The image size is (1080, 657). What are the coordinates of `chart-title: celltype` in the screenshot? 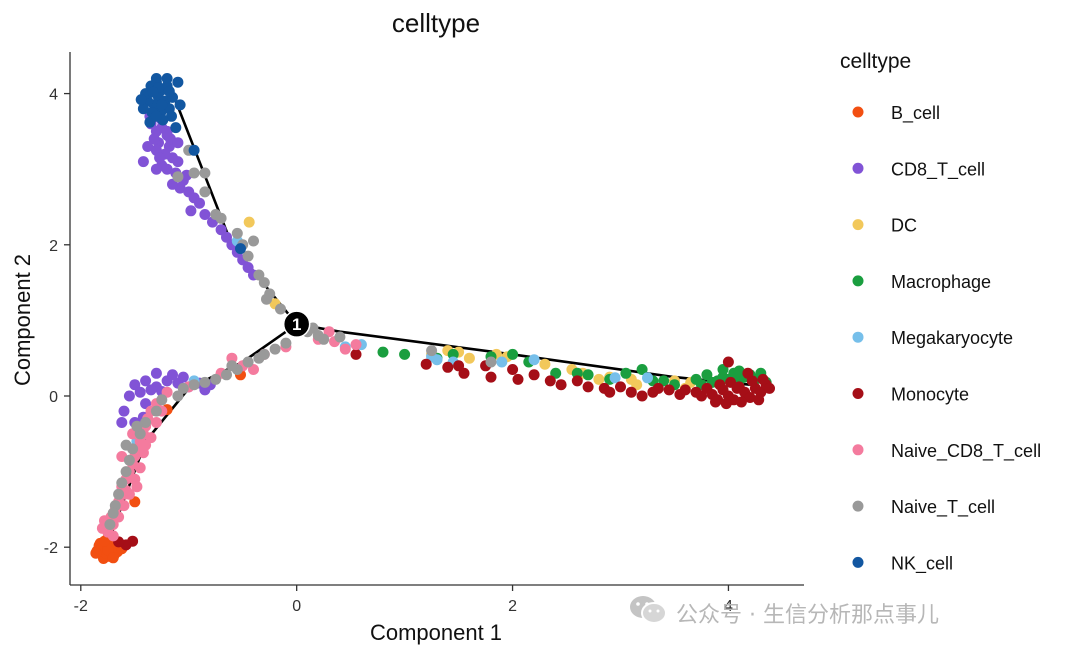 It's located at (436, 23).